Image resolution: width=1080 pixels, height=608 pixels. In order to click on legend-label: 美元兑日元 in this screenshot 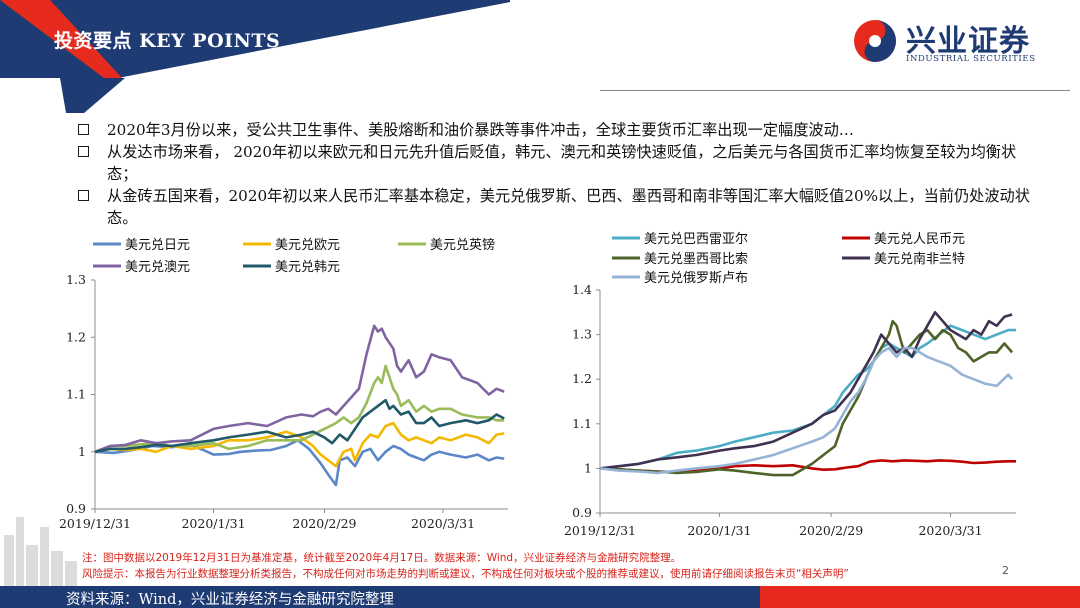, I will do `click(157, 245)`.